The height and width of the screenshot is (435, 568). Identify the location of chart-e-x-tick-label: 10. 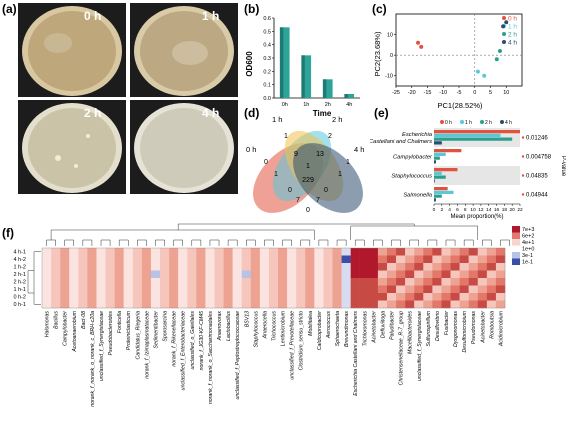
(473, 210).